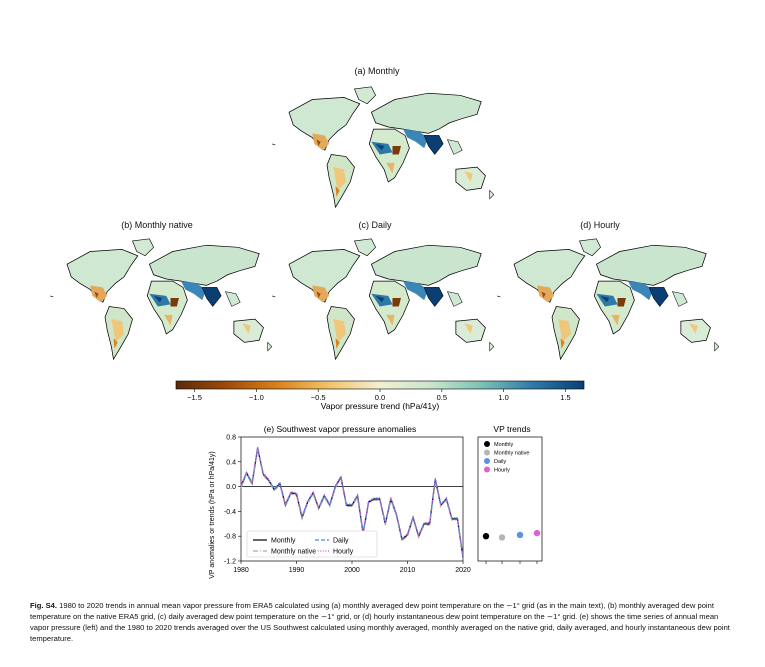 This screenshot has width=765, height=667. Describe the element at coordinates (463, 570) in the screenshot. I see `x-tick-label: 2020` at that location.